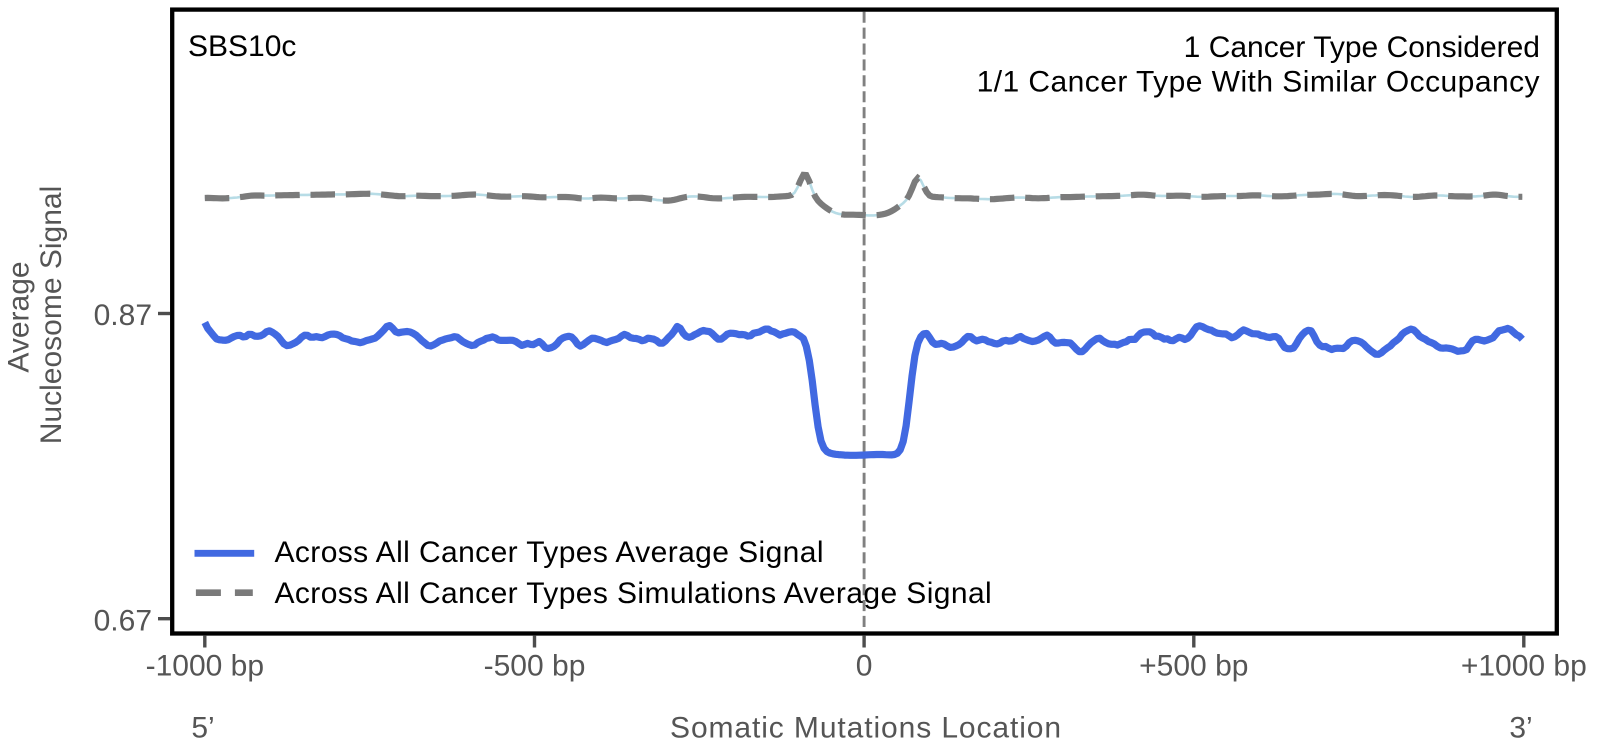 Image resolution: width=1603 pixels, height=756 pixels. Describe the element at coordinates (242, 46) in the screenshot. I see `svg-text: SBS10c` at that location.